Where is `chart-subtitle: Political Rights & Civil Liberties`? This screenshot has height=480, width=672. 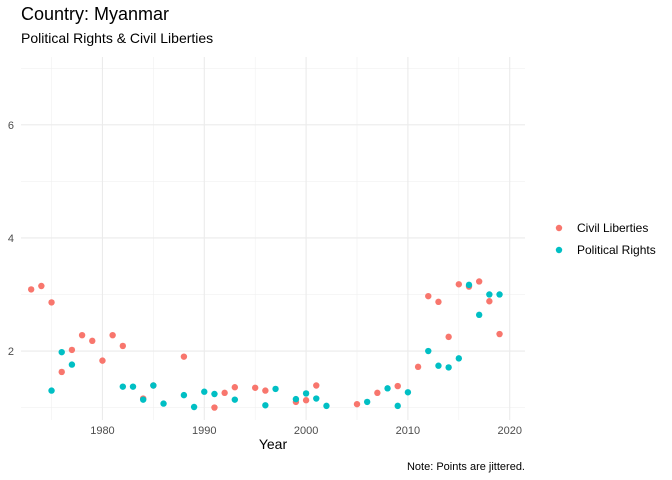 chart-subtitle: Political Rights & Civil Liberties is located at coordinates (117, 38).